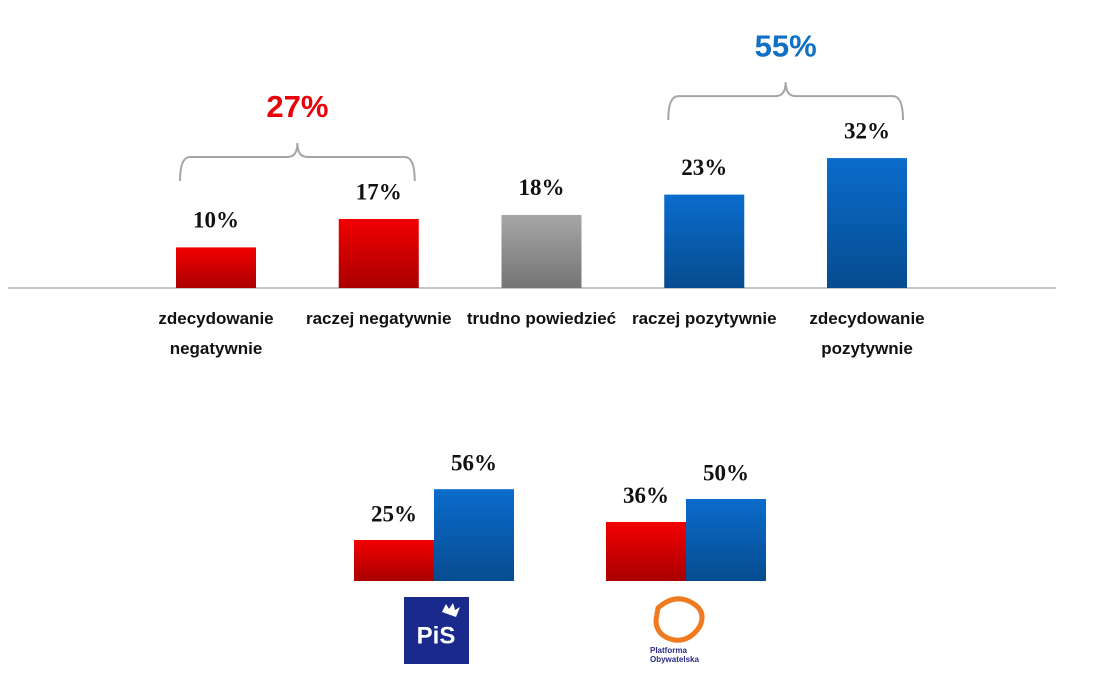  Describe the element at coordinates (451, 610) in the screenshot. I see `logo-crown` at that location.